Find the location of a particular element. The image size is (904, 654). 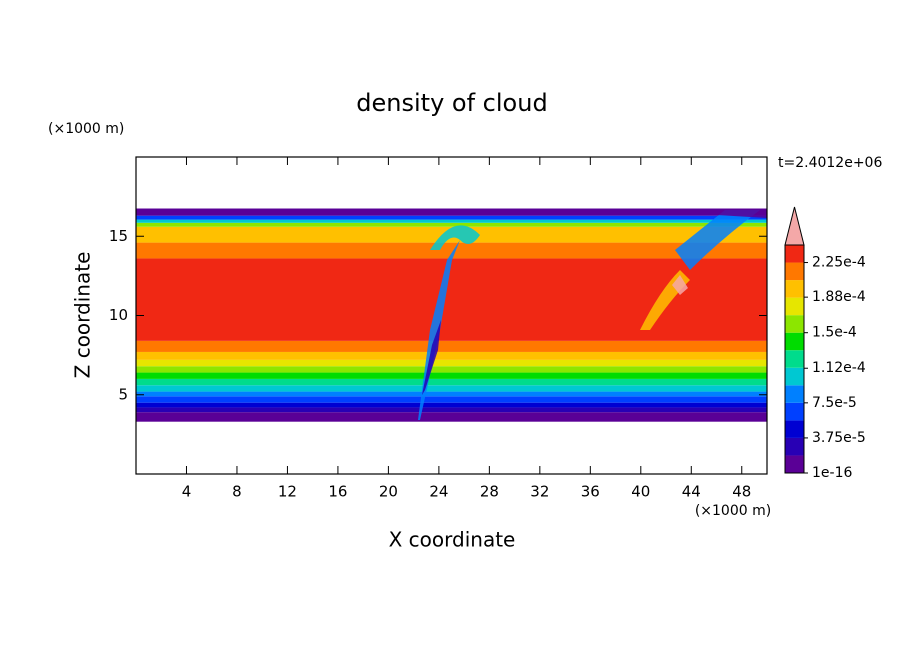

x-tick-label: 36 is located at coordinates (590, 492).